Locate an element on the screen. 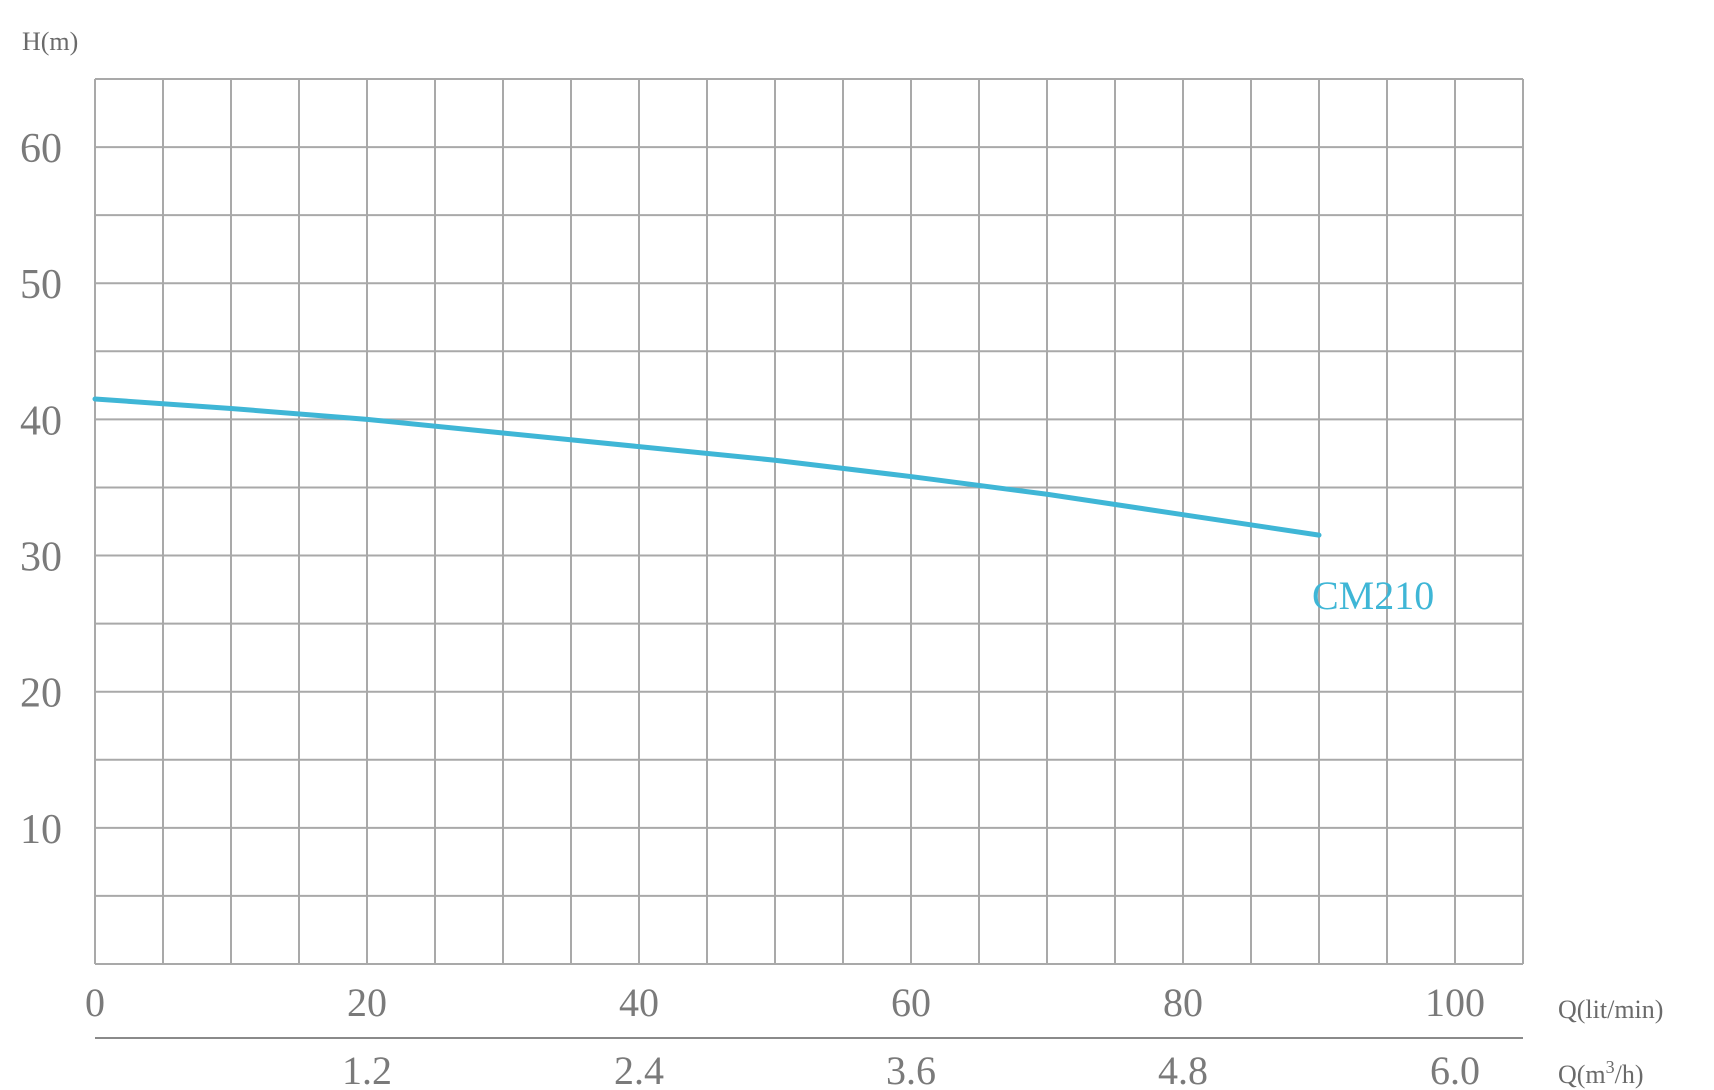  secondary-x-tick-label: 2.4 is located at coordinates (639, 1069).